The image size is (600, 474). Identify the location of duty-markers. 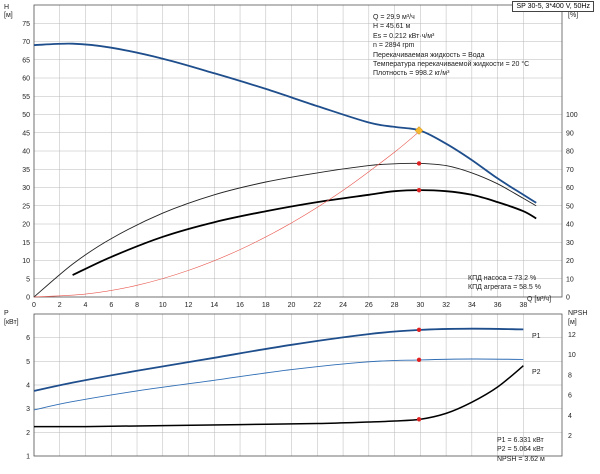
(419, 274).